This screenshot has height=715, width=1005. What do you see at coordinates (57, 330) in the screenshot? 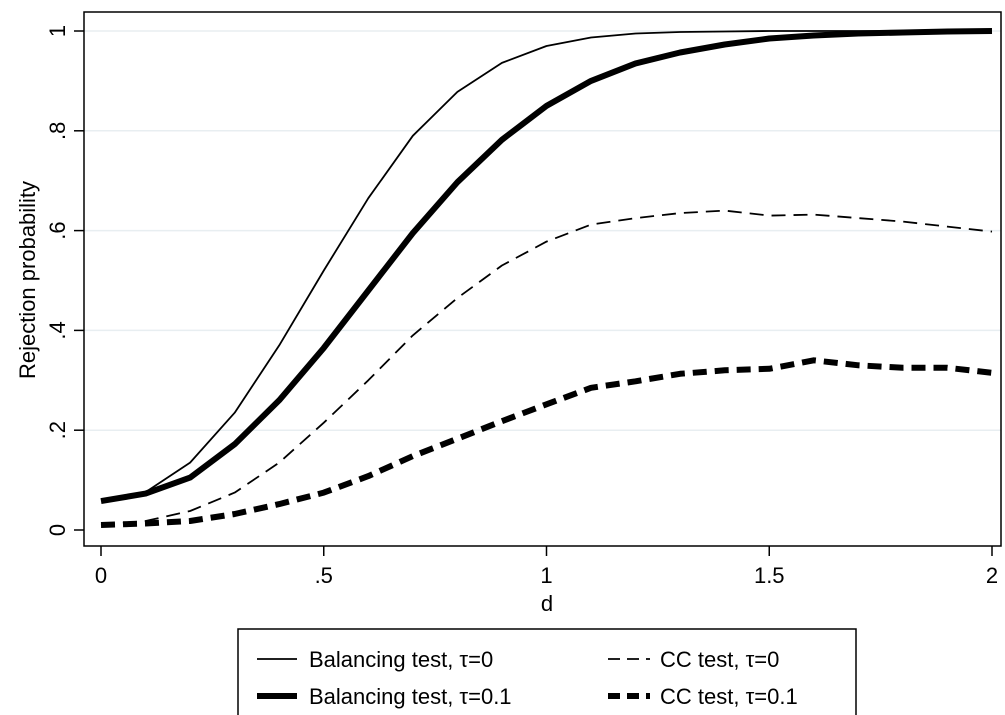
I see `y-tick-label-2: .4` at bounding box center [57, 330].